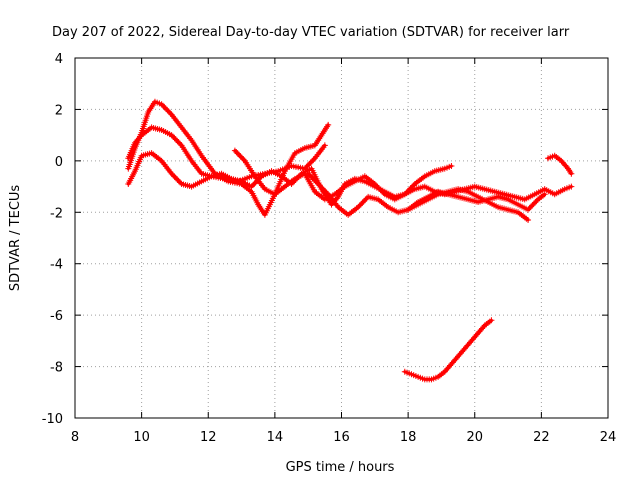 The image size is (640, 480). I want to click on satellite-track-6-markers, so click(476, 200).